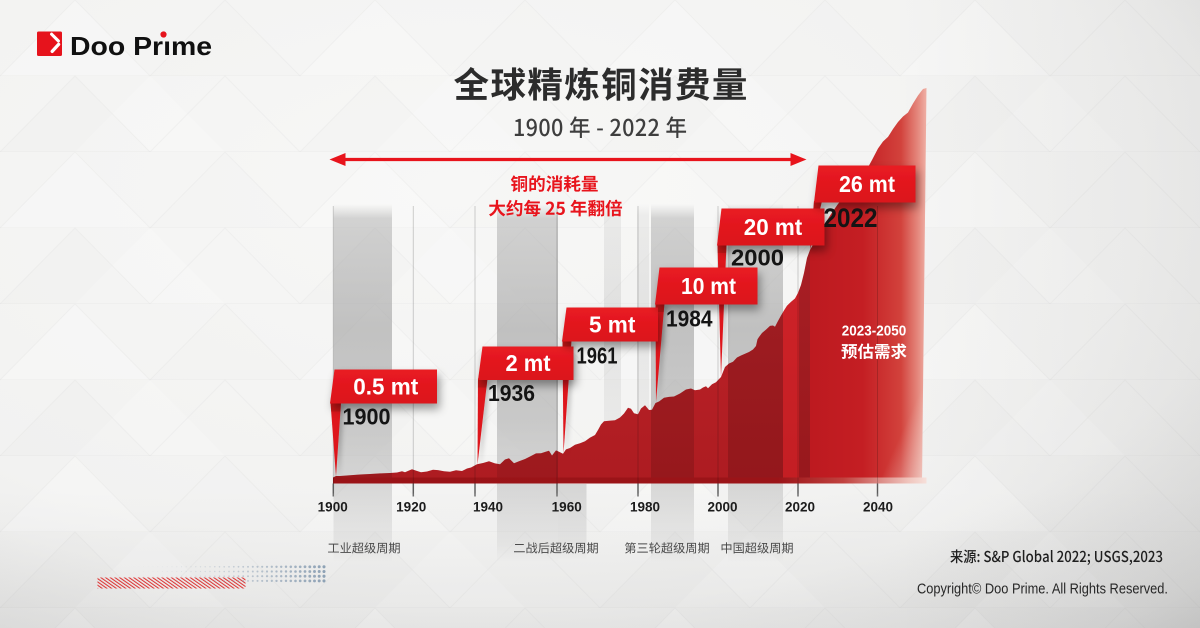 The width and height of the screenshot is (1200, 628). What do you see at coordinates (612, 325) in the screenshot?
I see `svg-text: 5 mt` at bounding box center [612, 325].